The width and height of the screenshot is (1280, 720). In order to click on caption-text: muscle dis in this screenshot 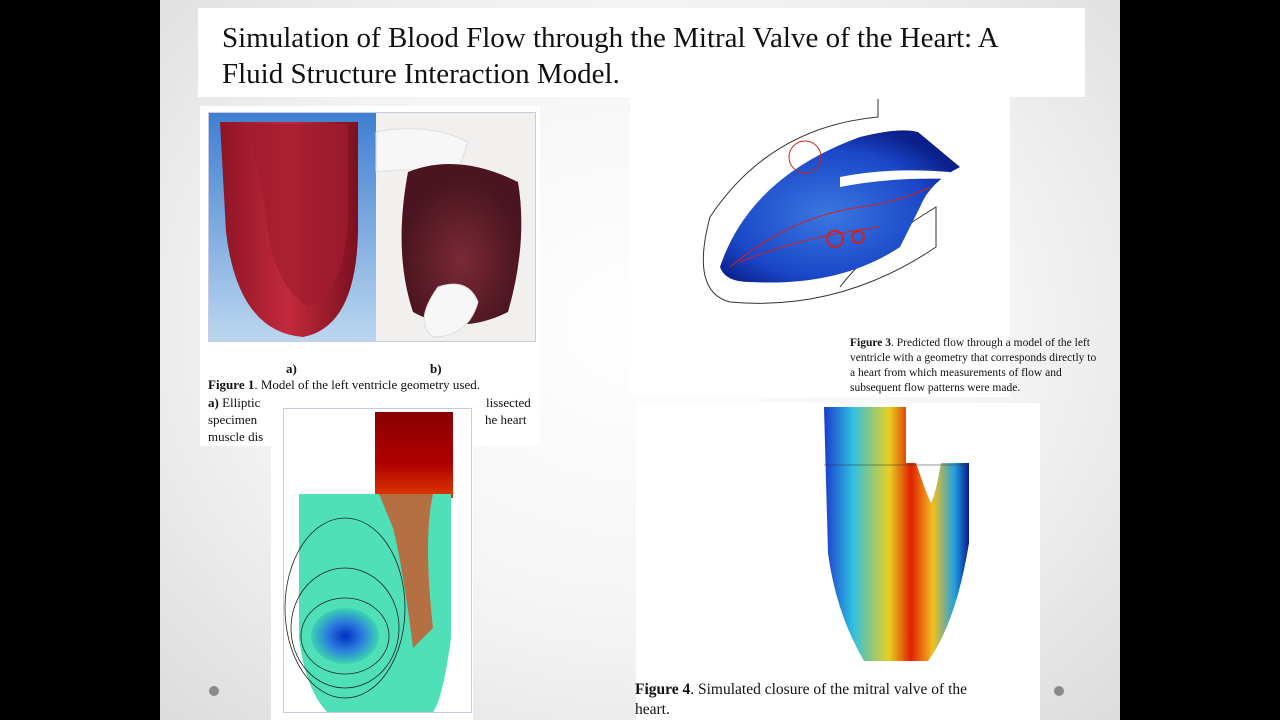, I will do `click(236, 436)`.